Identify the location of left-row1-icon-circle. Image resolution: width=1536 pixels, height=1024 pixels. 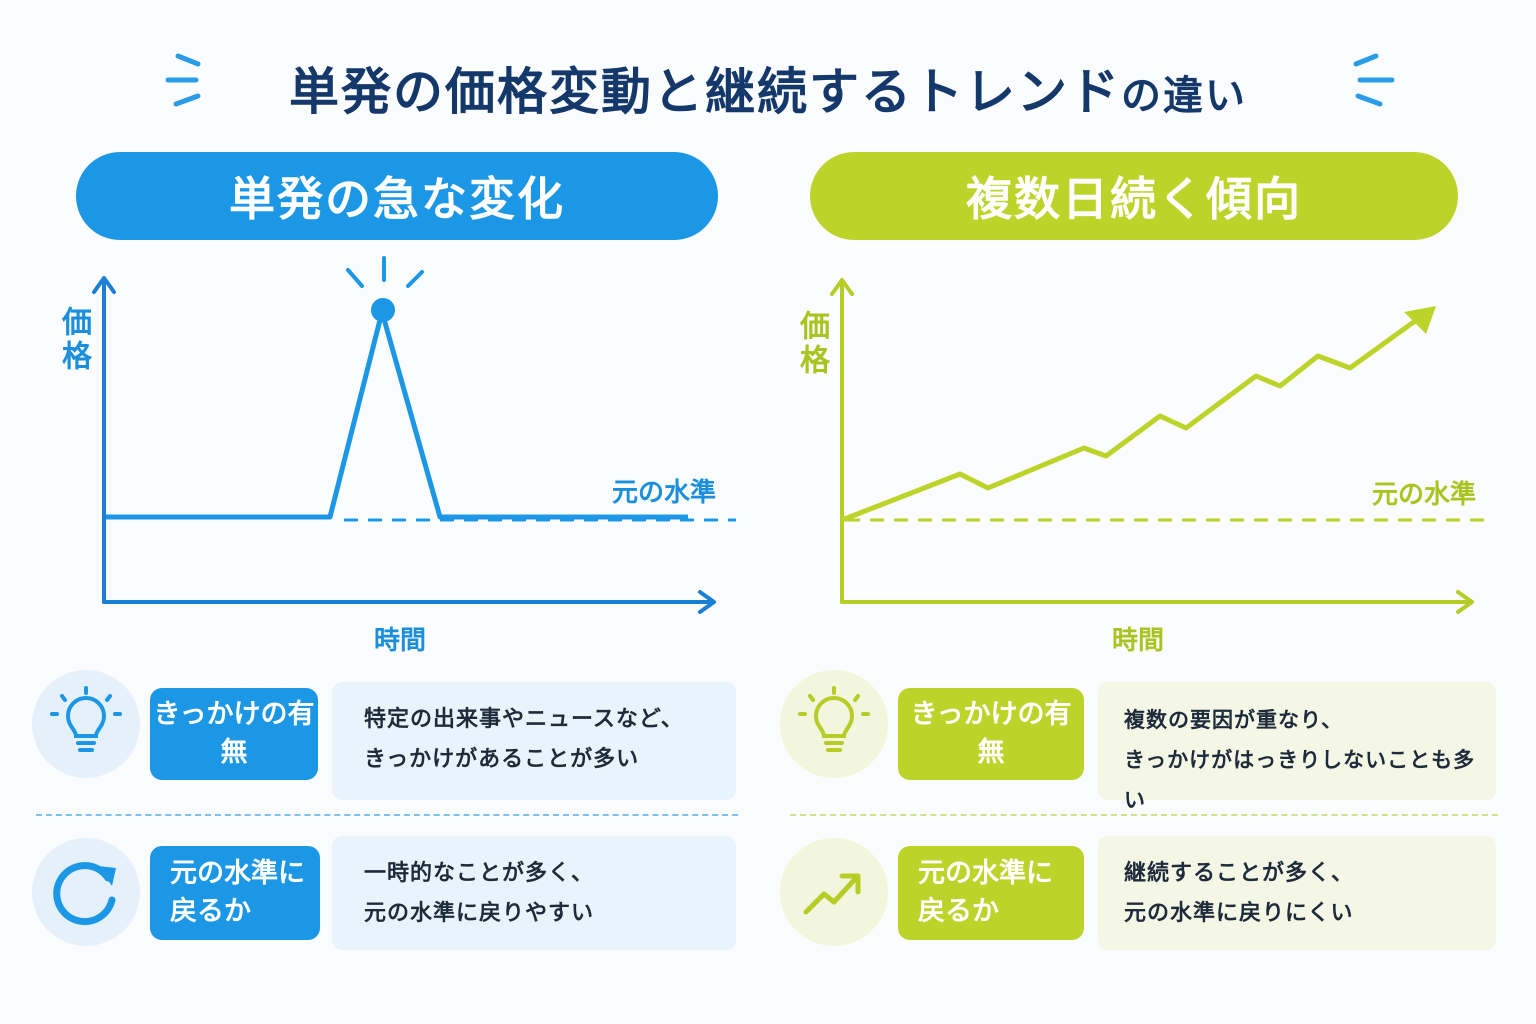
(86, 724).